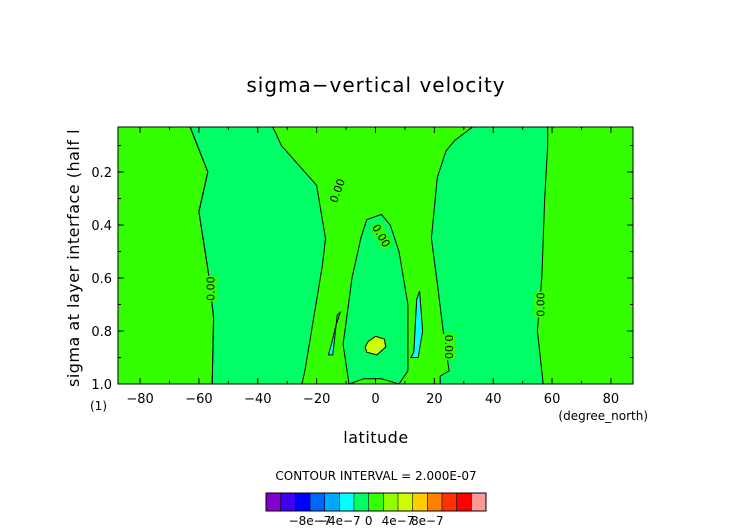 This screenshot has width=752, height=532. What do you see at coordinates (493, 399) in the screenshot?
I see `x-tick-label-6: 40` at bounding box center [493, 399].